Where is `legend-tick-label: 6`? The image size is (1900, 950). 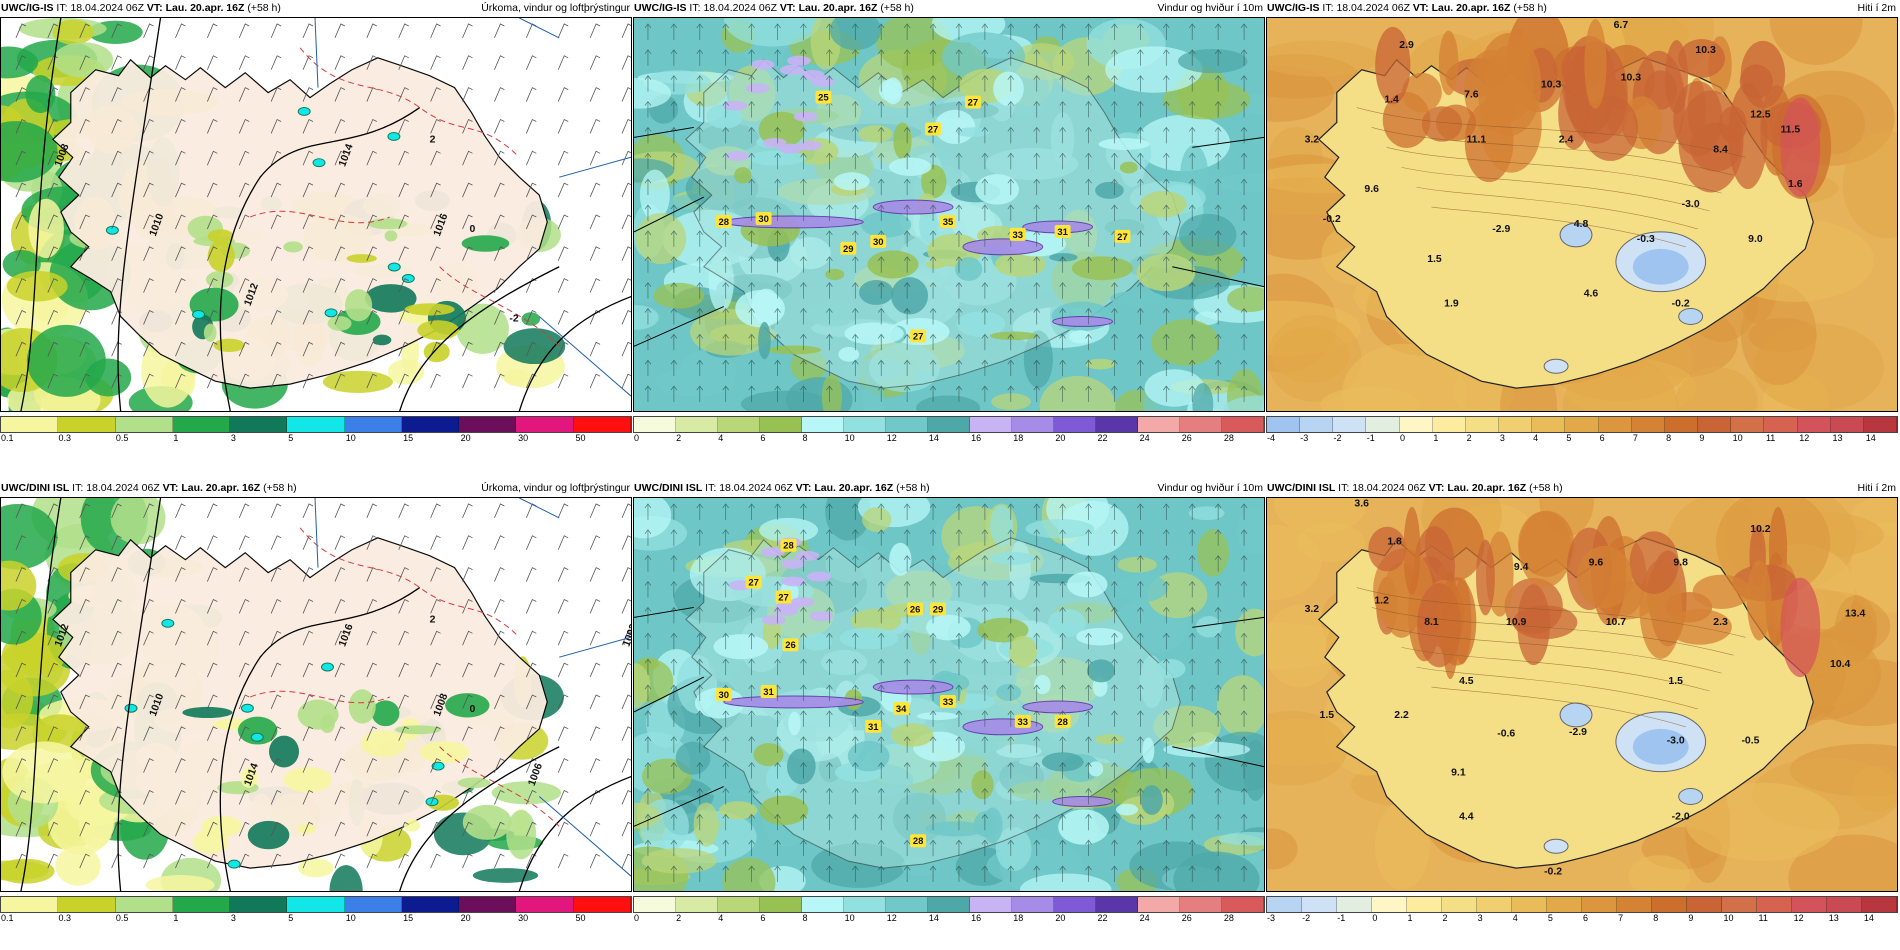 legend-tick-label: 6 is located at coordinates (1586, 918).